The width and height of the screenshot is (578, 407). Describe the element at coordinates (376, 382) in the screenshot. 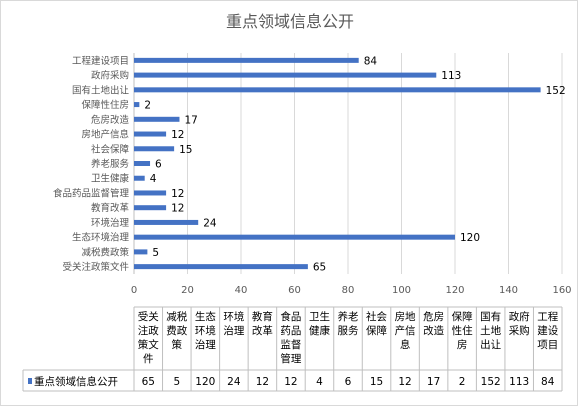

I see `table-value-cell: 15` at that location.